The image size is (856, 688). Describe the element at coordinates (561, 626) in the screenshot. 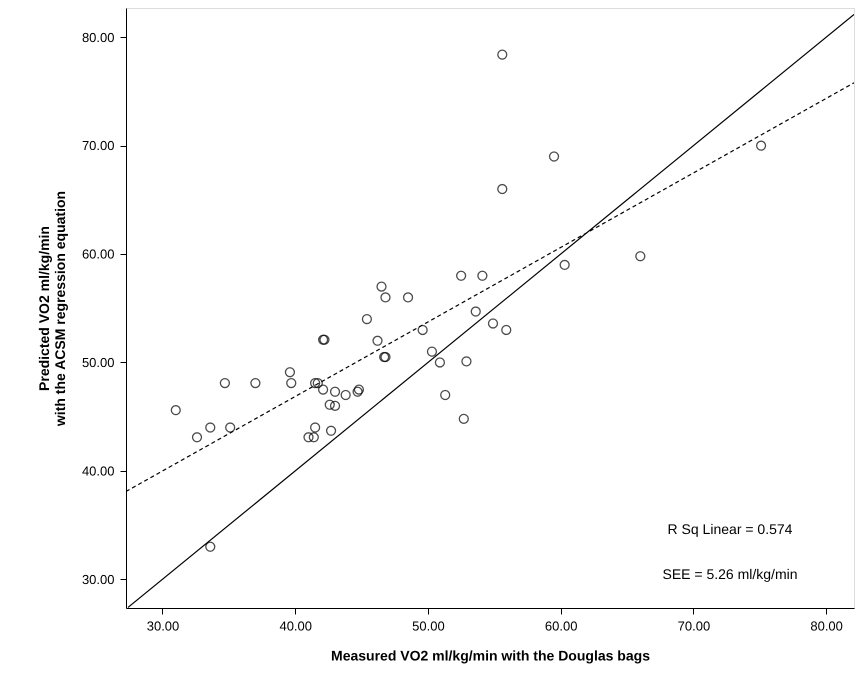

I see `x-tick-label: 60.00` at that location.